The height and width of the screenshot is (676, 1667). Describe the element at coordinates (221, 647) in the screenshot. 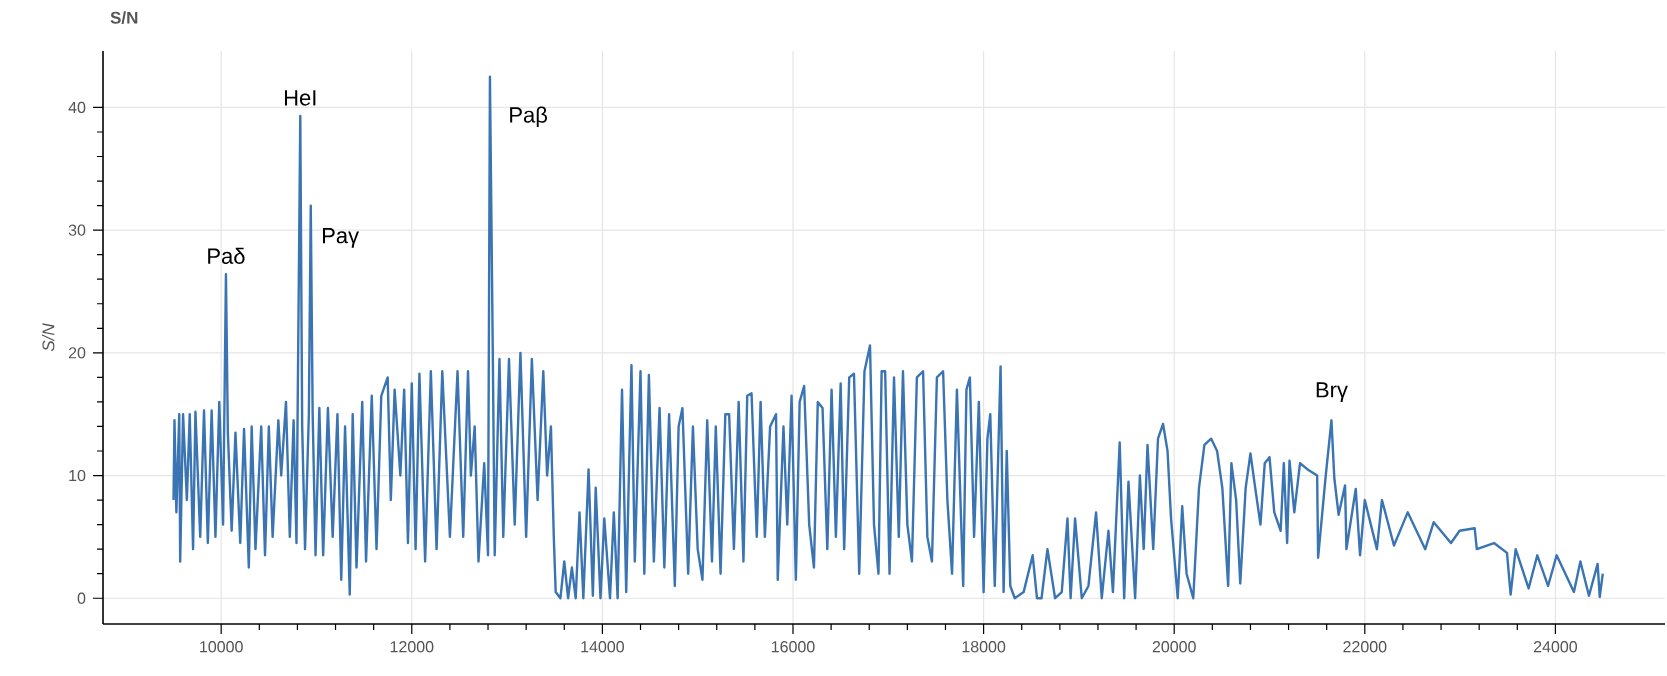

I see `x-tick-label: 10000` at that location.